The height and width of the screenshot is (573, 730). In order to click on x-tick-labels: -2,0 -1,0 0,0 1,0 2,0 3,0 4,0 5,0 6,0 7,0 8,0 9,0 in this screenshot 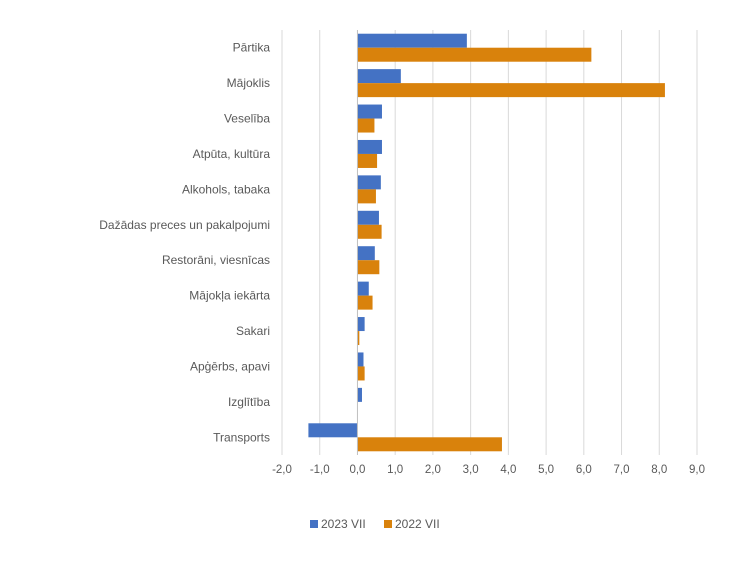, I will do `click(488, 470)`.